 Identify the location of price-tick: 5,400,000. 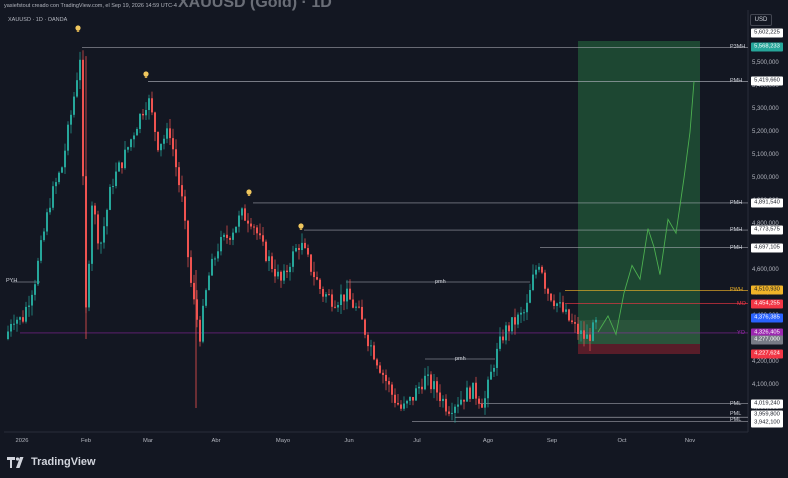
(765, 86).